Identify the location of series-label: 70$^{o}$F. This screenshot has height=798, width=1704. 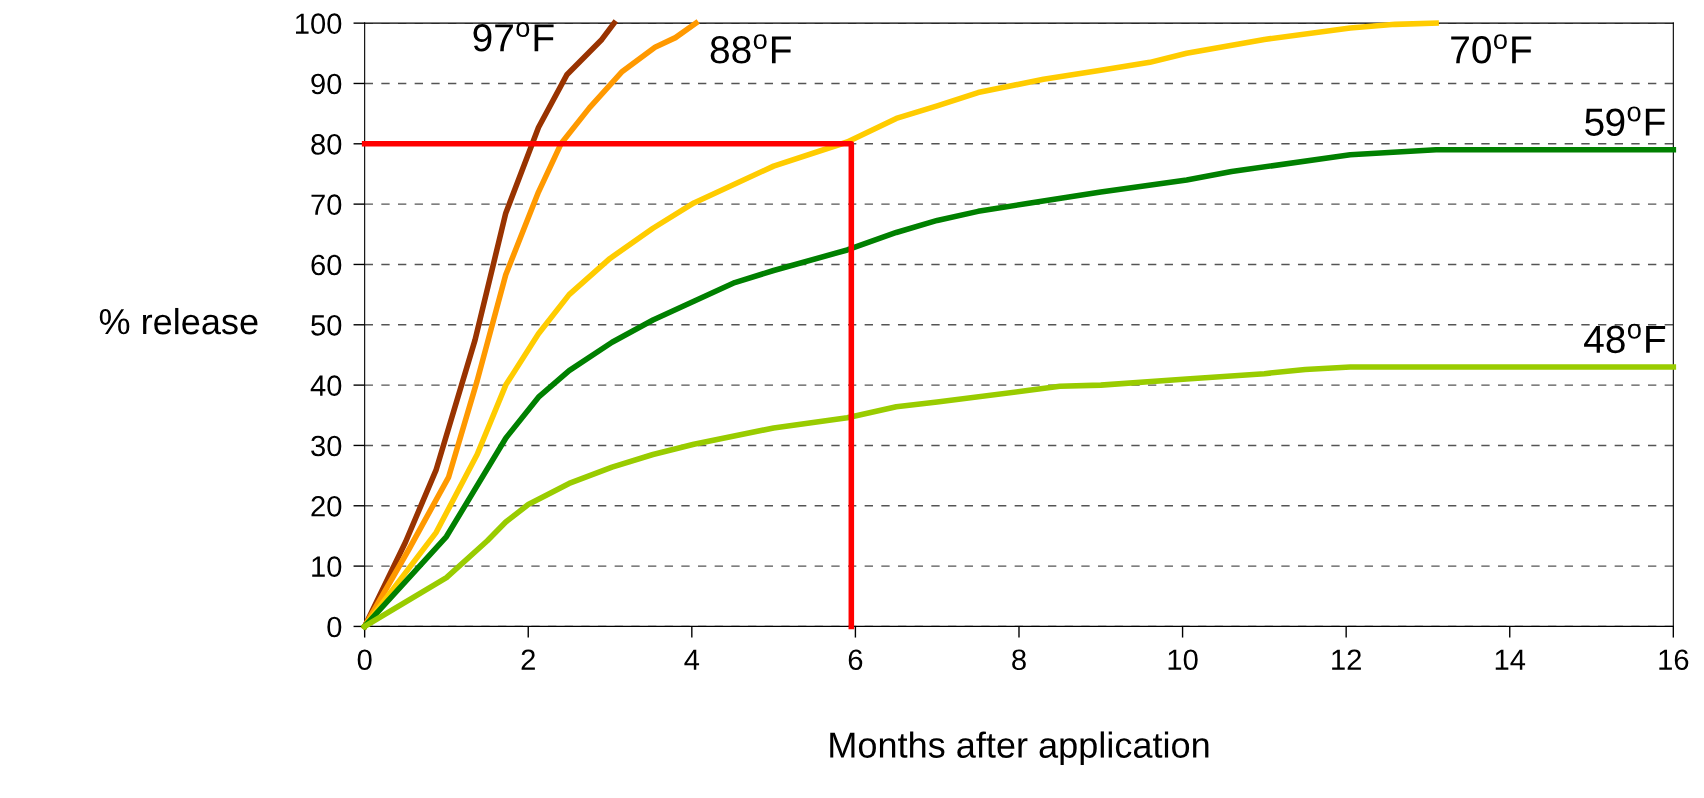
(1491, 49).